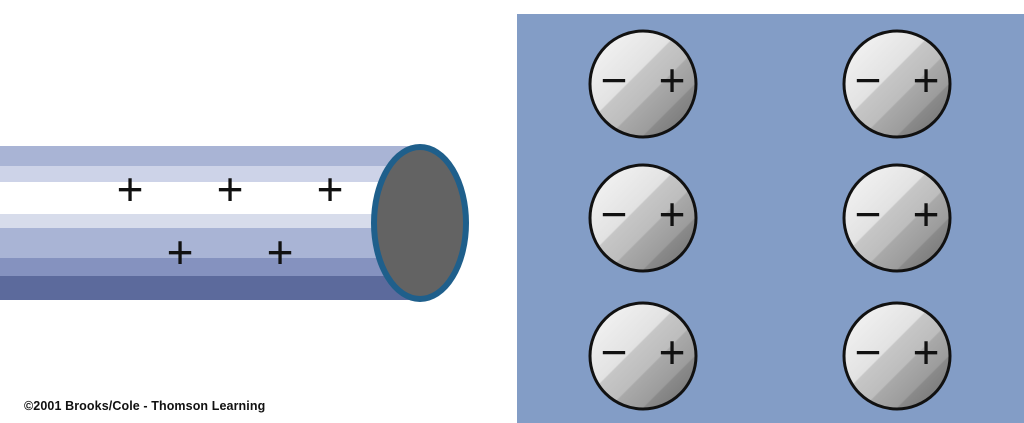  I want to click on copyright-credit: ©2001 Brooks/Cole - Thomson Learning, so click(145, 406).